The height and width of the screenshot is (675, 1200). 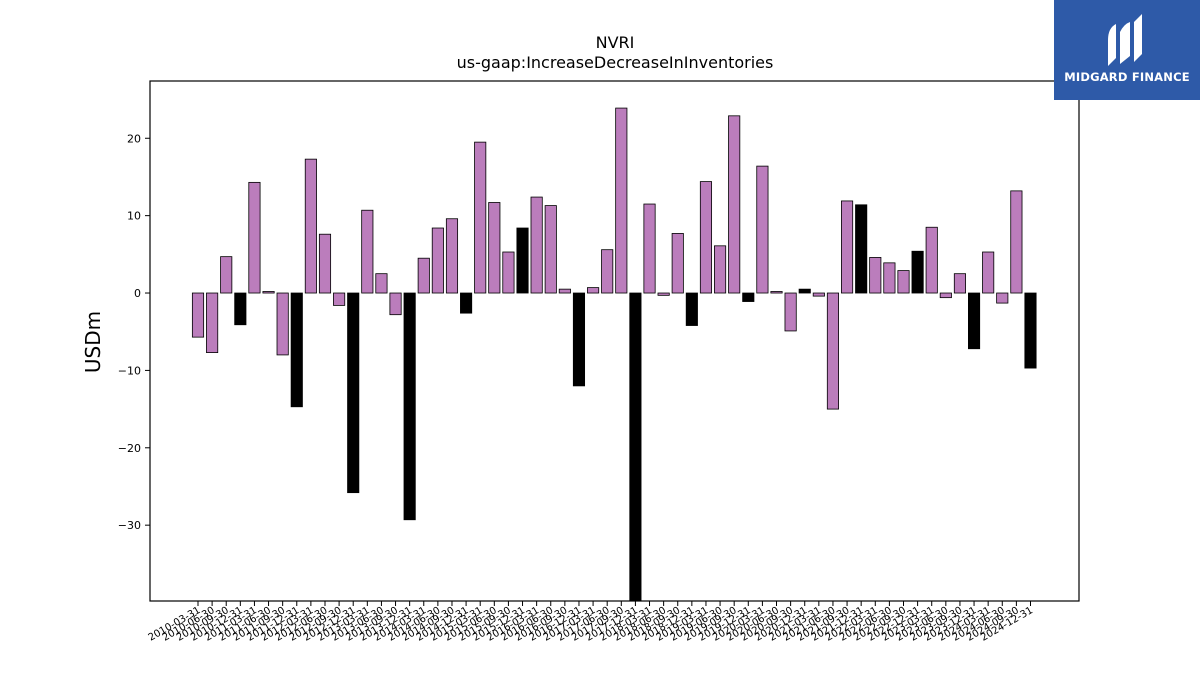 What do you see at coordinates (129, 448) in the screenshot?
I see `y-tick-label: −20` at bounding box center [129, 448].